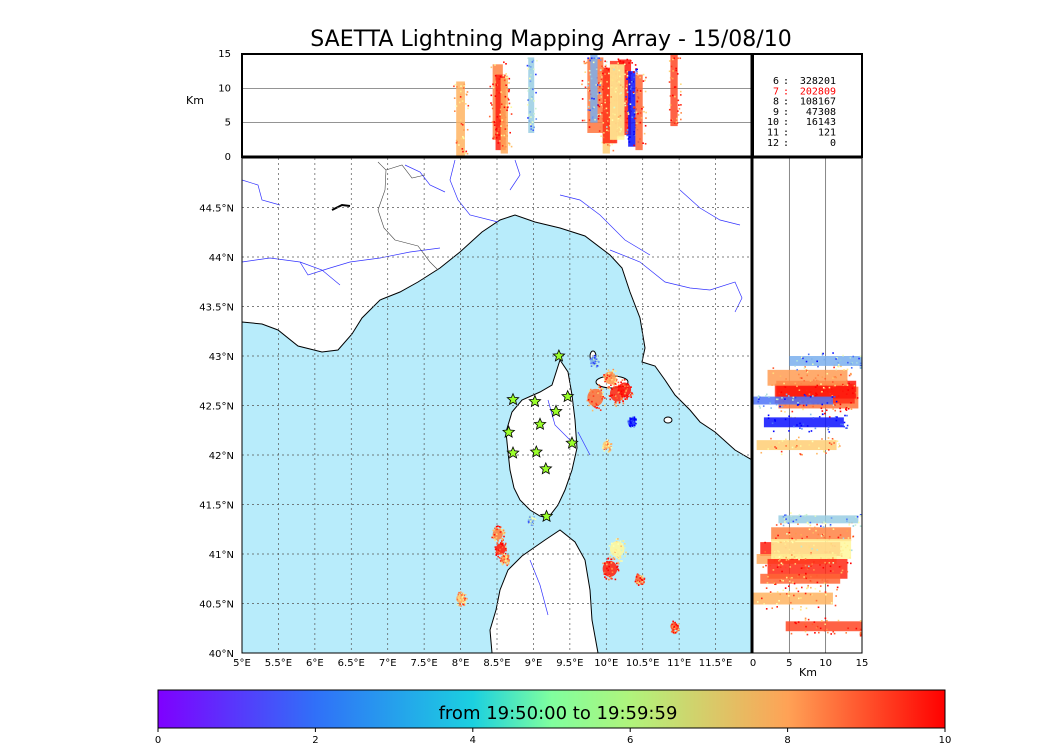  Describe the element at coordinates (776, 102) in the screenshot. I see `station-count-stations: 8` at that location.